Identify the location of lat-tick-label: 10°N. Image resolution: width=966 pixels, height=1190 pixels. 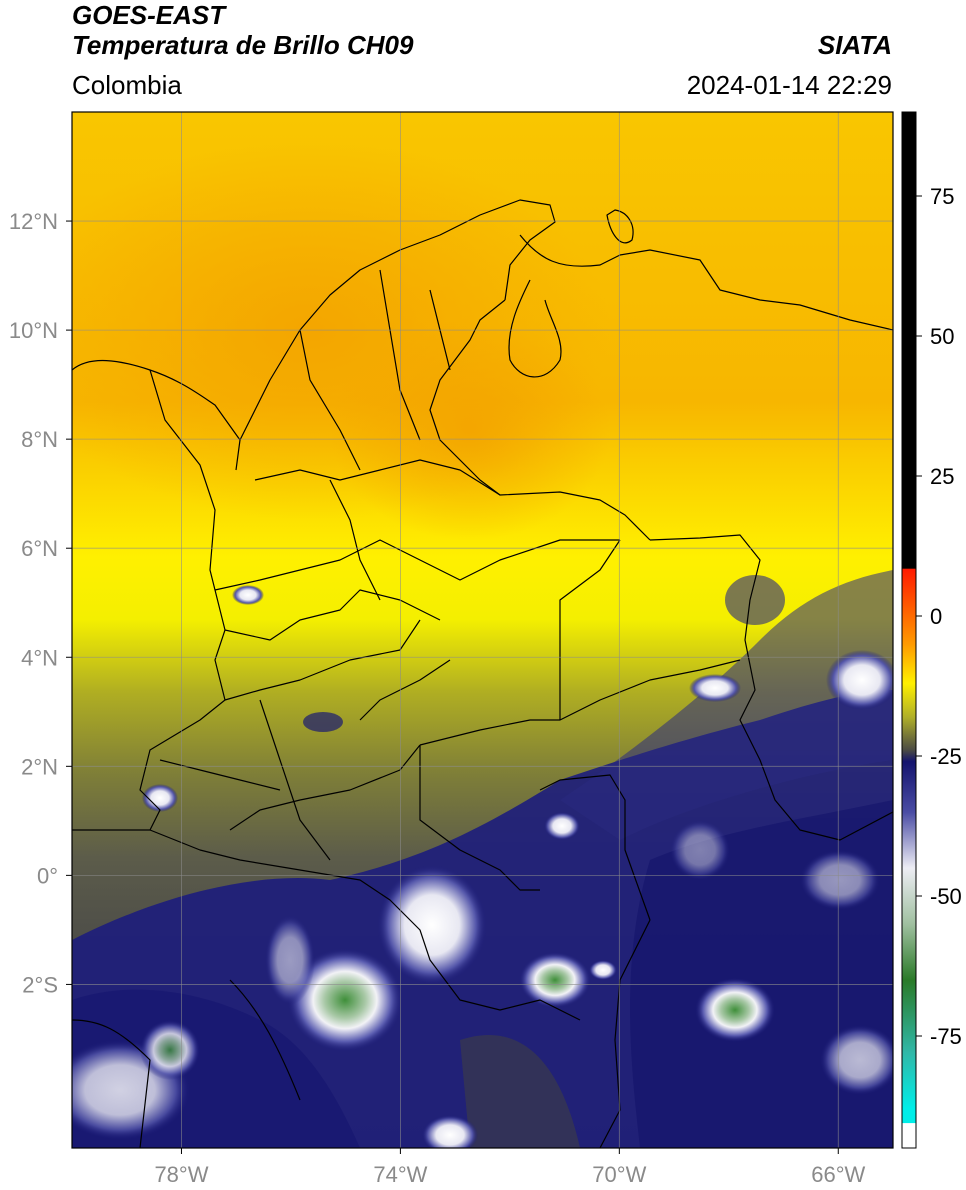
(33, 330).